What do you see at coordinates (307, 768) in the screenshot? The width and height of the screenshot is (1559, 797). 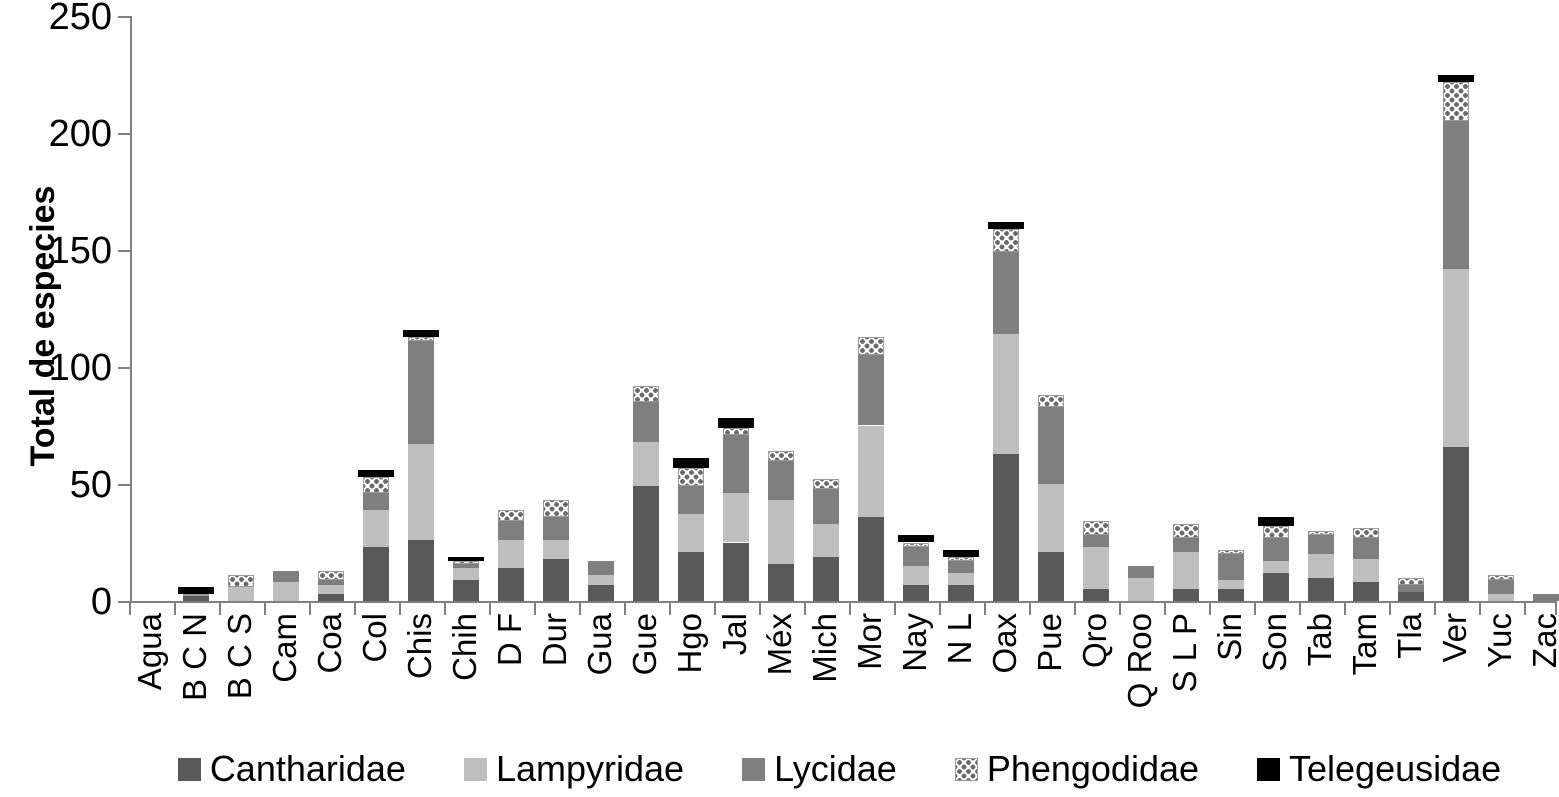 I see `legend-label: Cantharidae` at bounding box center [307, 768].